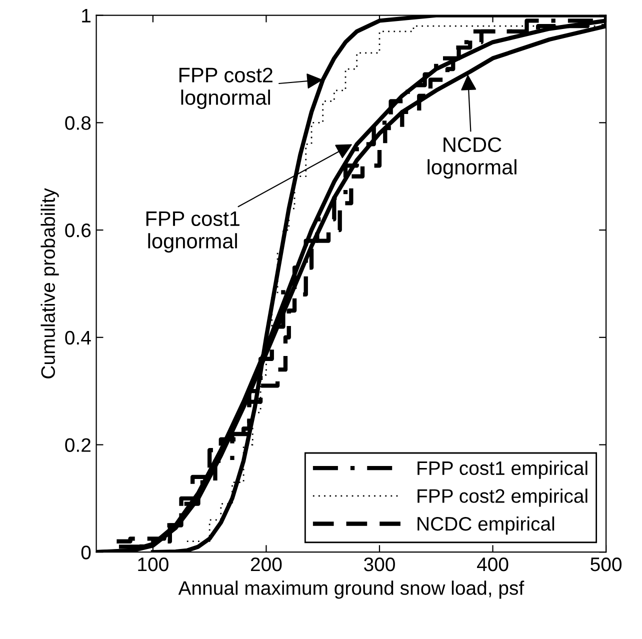 Image resolution: width=642 pixels, height=639 pixels. What do you see at coordinates (503, 469) in the screenshot?
I see `legend-label: FPP cost1 empirical` at bounding box center [503, 469].